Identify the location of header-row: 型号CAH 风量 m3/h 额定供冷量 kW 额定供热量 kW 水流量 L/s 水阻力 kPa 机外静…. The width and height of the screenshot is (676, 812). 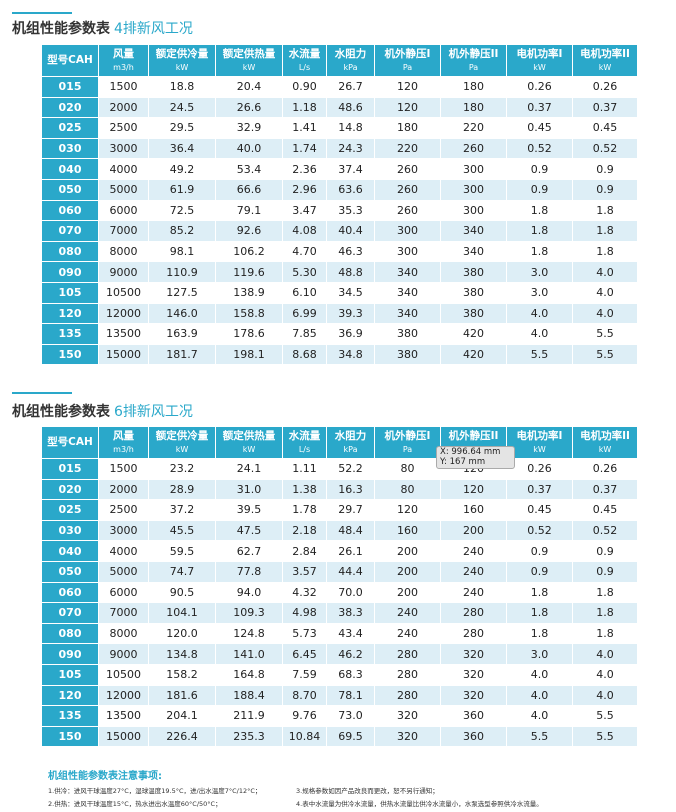
(339, 442).